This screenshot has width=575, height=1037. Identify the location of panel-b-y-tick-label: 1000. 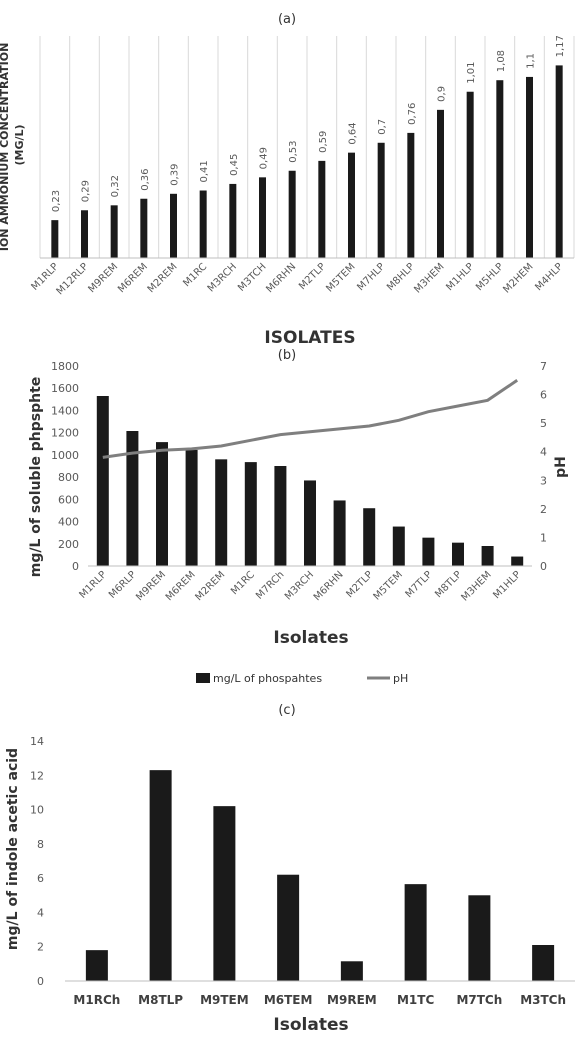
(65, 455).